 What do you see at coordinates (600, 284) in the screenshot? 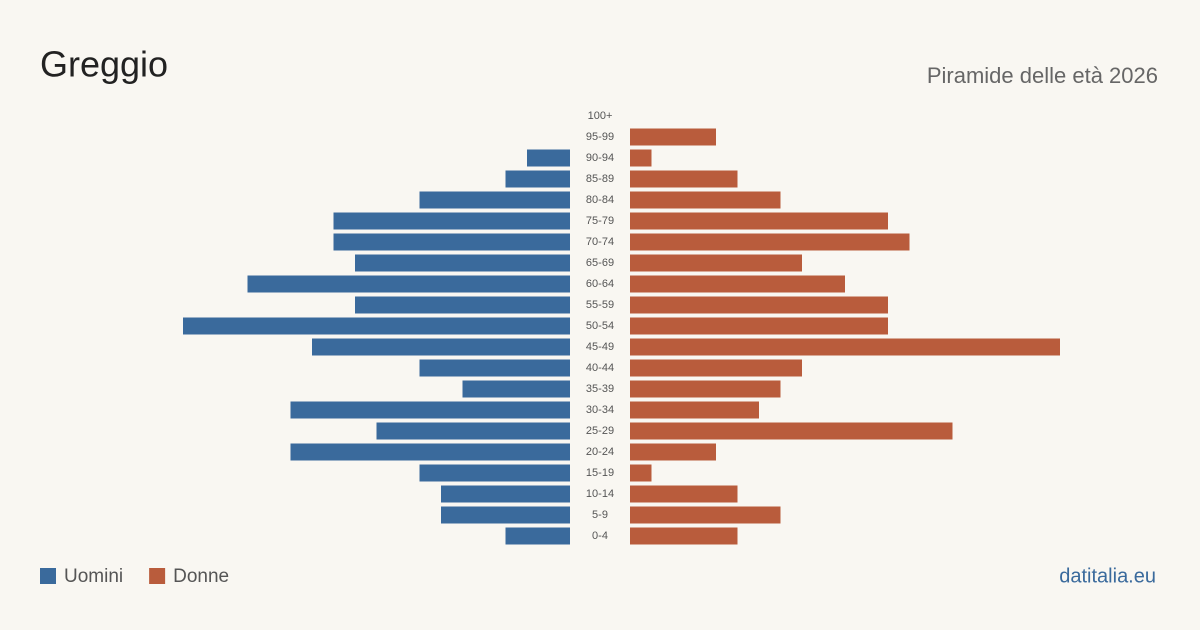
I see `category-label: 60-64` at bounding box center [600, 284].